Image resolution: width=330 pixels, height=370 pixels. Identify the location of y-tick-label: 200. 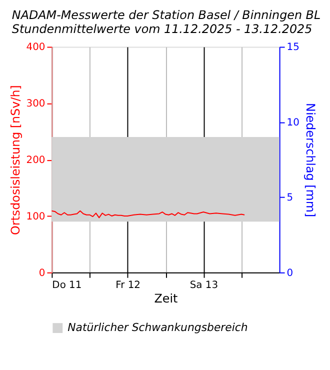
(36, 160).